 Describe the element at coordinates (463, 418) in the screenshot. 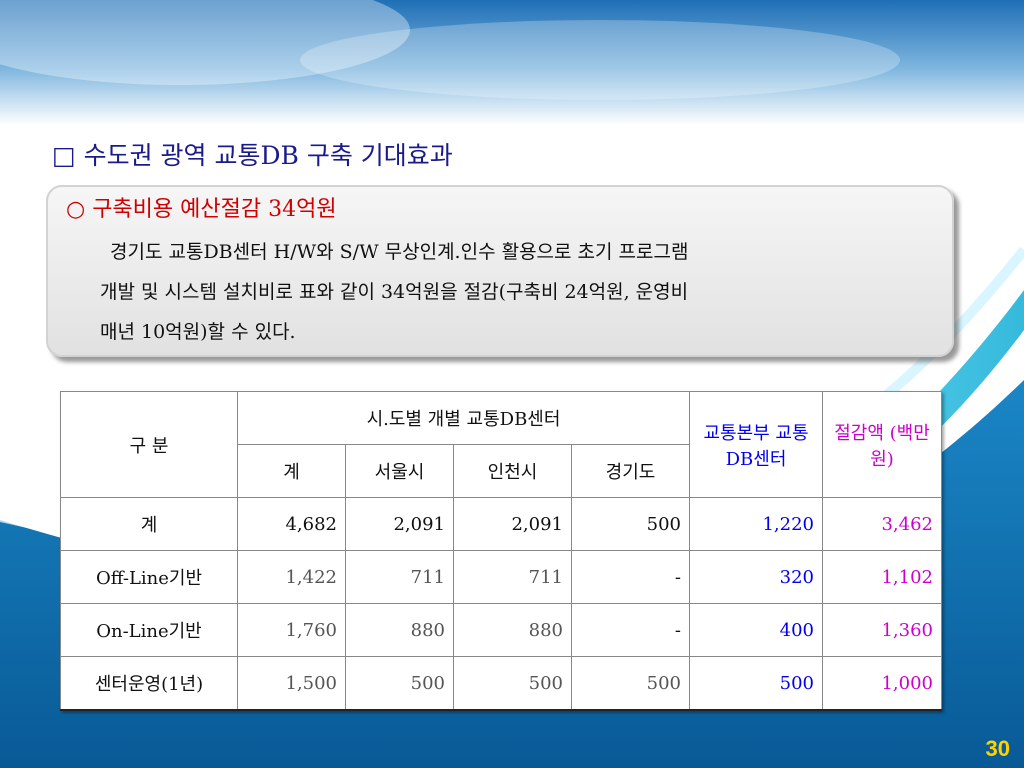

I see `header-city-centers: 시.도별 개별 교통DB센터` at that location.